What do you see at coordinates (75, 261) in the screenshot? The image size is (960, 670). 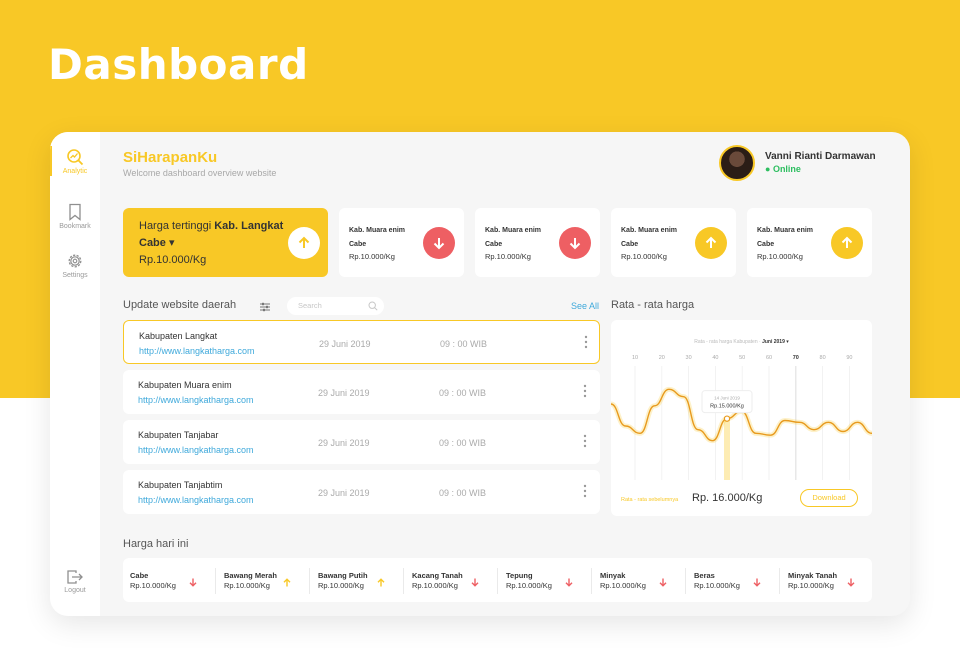 I see `gear-icon` at bounding box center [75, 261].